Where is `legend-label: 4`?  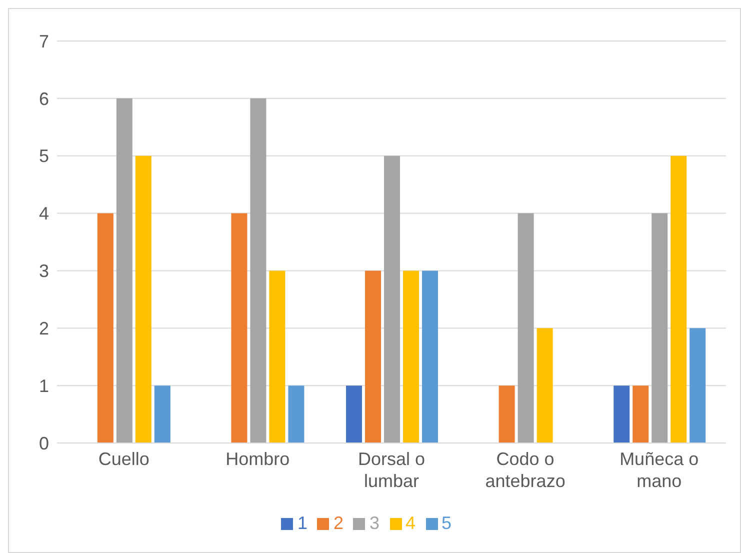
legend-label: 4 is located at coordinates (411, 523).